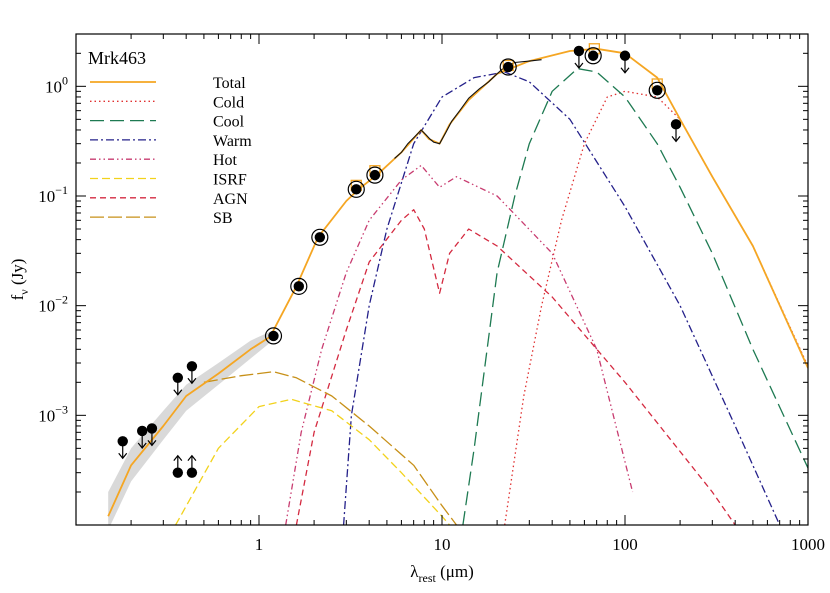 This screenshot has width=830, height=593. Describe the element at coordinates (230, 199) in the screenshot. I see `legend-agn-label: AGN` at that location.